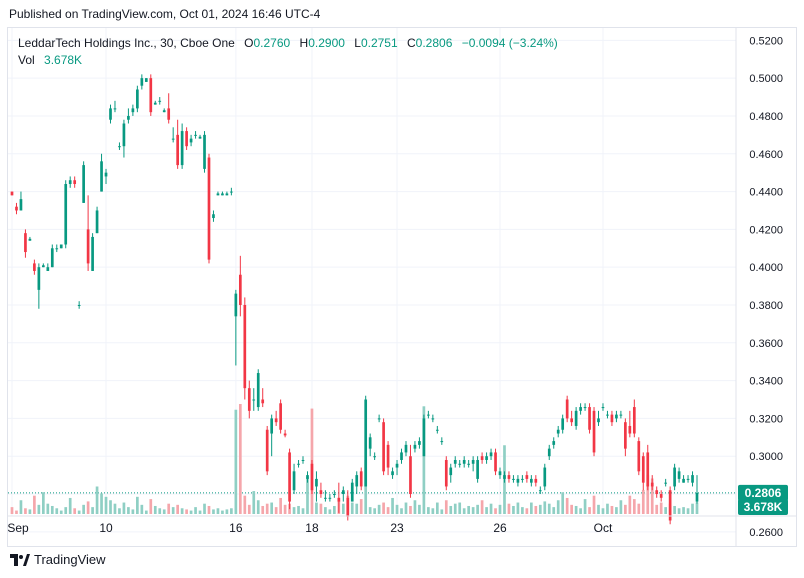 The image size is (804, 578). I want to click on tradingview-logo: TradingView, so click(58, 559).